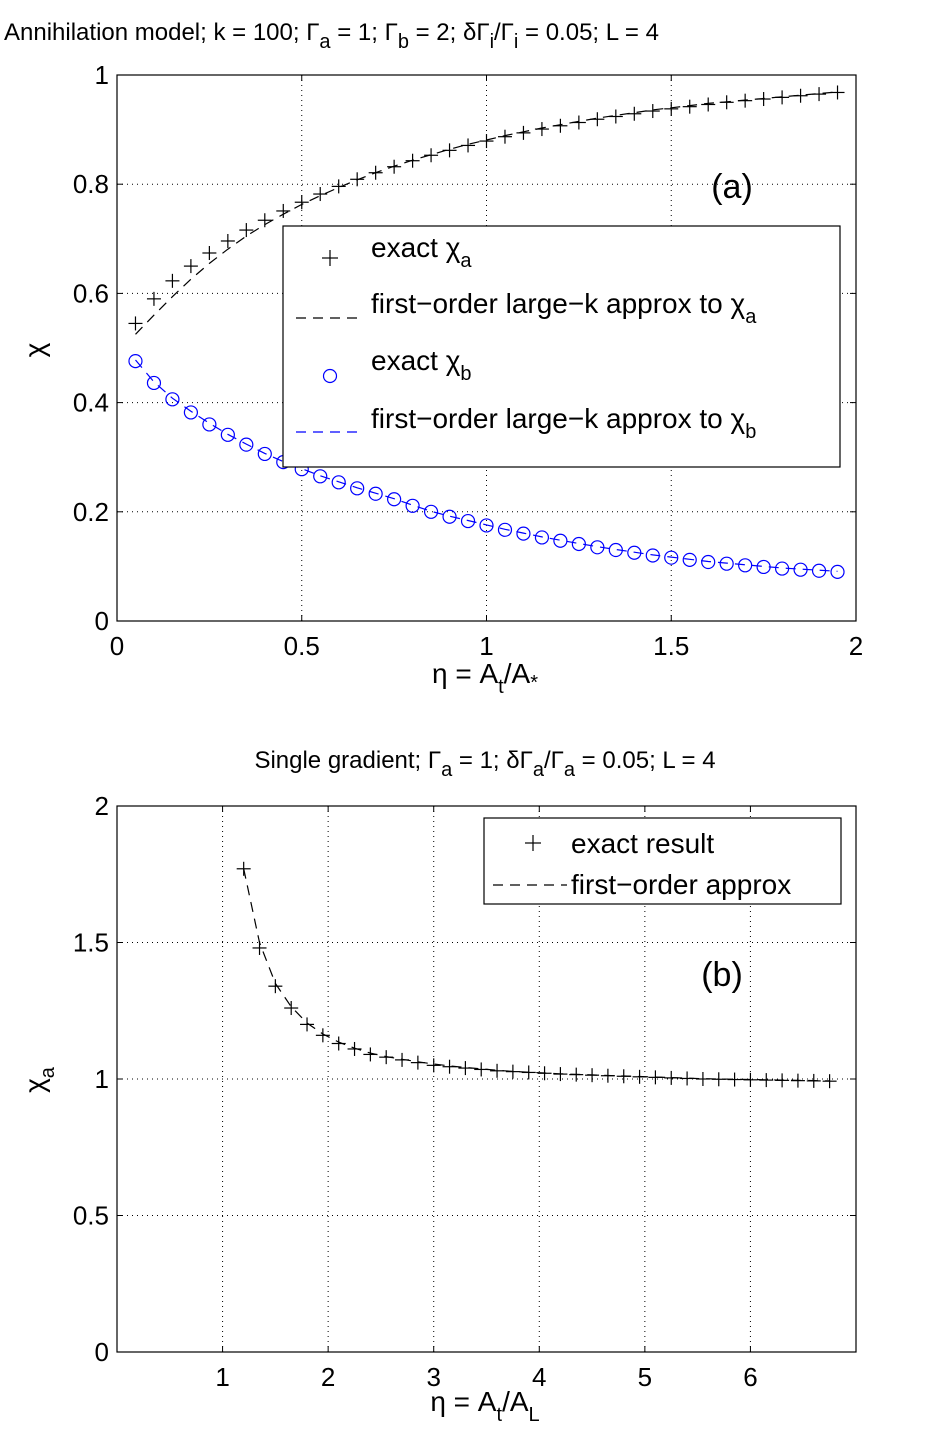 This screenshot has height=1433, width=951. What do you see at coordinates (91, 512) in the screenshot?
I see `y-tick-label: 0.2` at bounding box center [91, 512].